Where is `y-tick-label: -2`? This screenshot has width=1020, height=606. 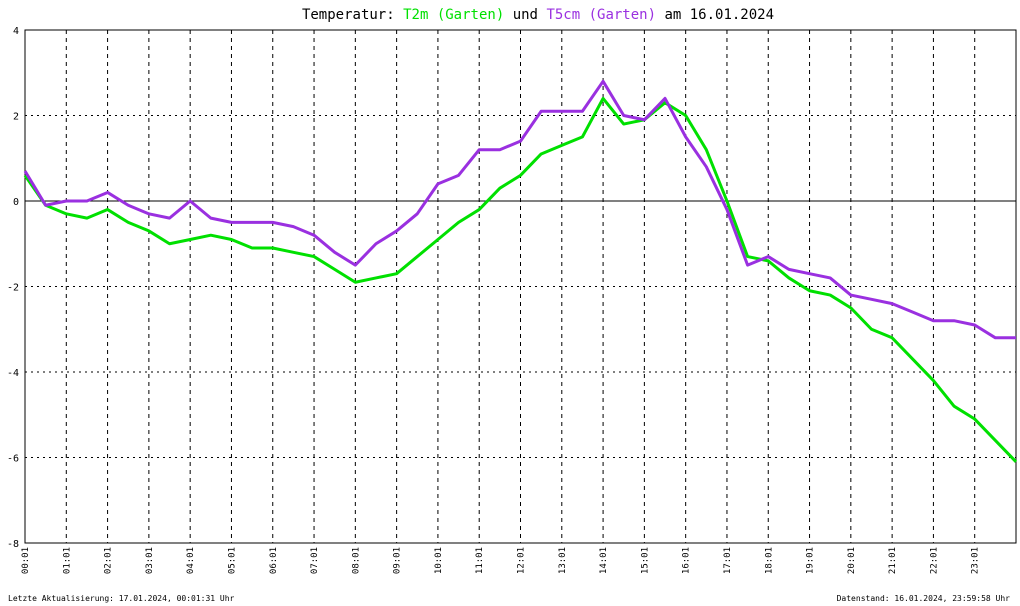 y-tick-label: -2 is located at coordinates (13, 288).